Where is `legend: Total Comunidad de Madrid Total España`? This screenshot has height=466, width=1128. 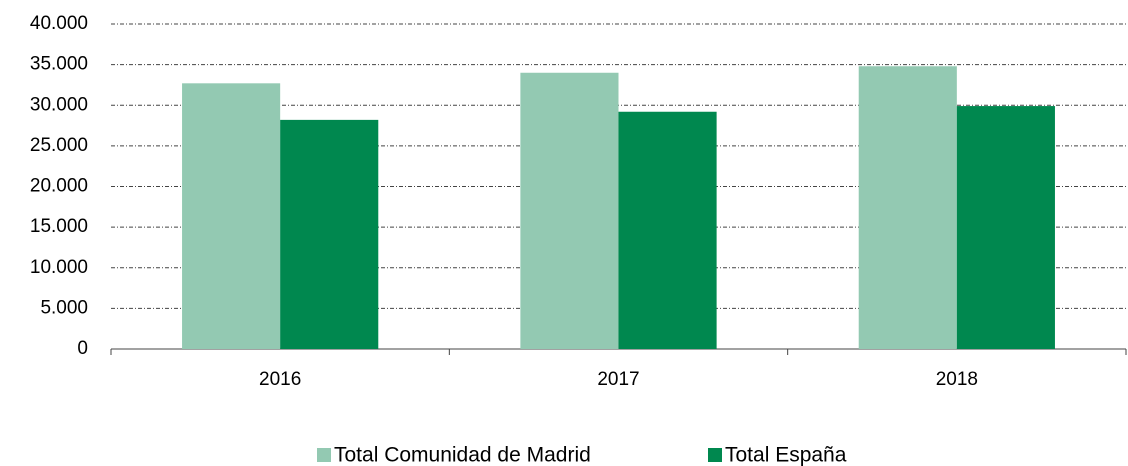 legend: Total Comunidad de Madrid Total España is located at coordinates (582, 455).